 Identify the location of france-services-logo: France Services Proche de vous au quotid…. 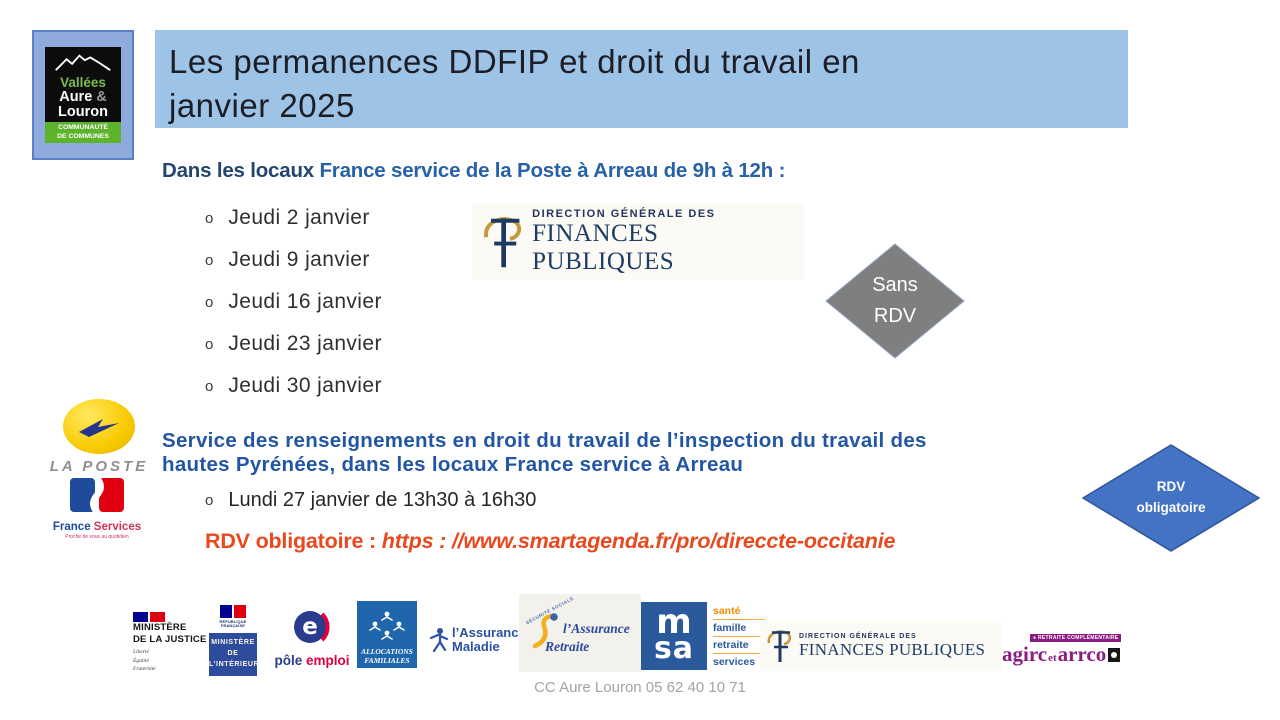
(97, 508).